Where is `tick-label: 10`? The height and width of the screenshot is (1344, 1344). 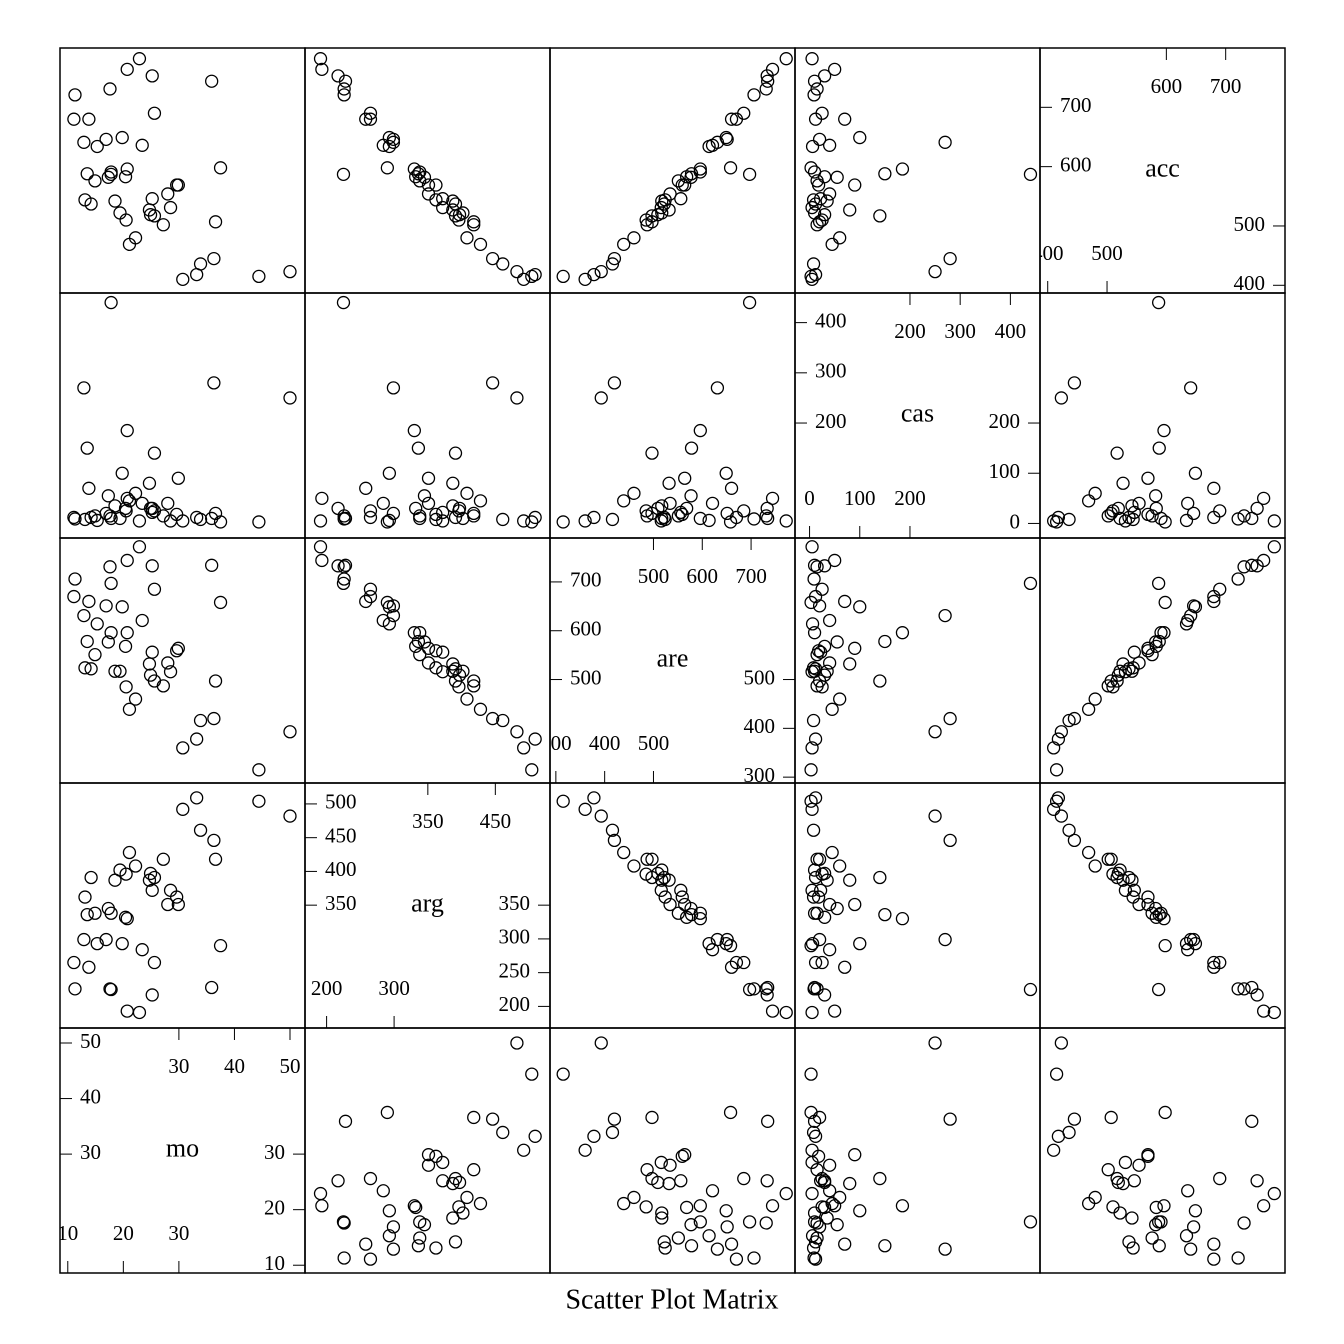 tick-label: 10 is located at coordinates (274, 1263).